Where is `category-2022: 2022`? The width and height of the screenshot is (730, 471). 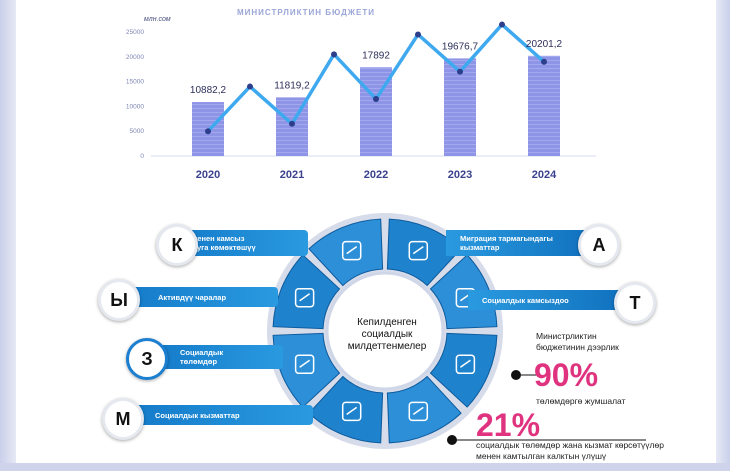 category-2022: 2022 is located at coordinates (376, 175).